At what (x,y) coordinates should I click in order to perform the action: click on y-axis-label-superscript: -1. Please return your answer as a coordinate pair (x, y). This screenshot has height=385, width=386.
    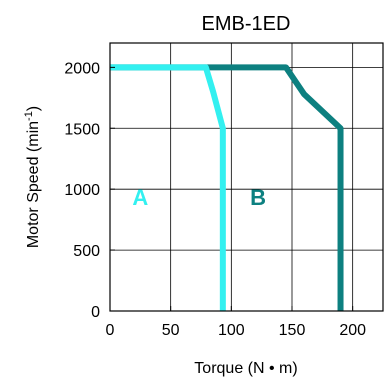
    Looking at the image, I should click on (29, 116).